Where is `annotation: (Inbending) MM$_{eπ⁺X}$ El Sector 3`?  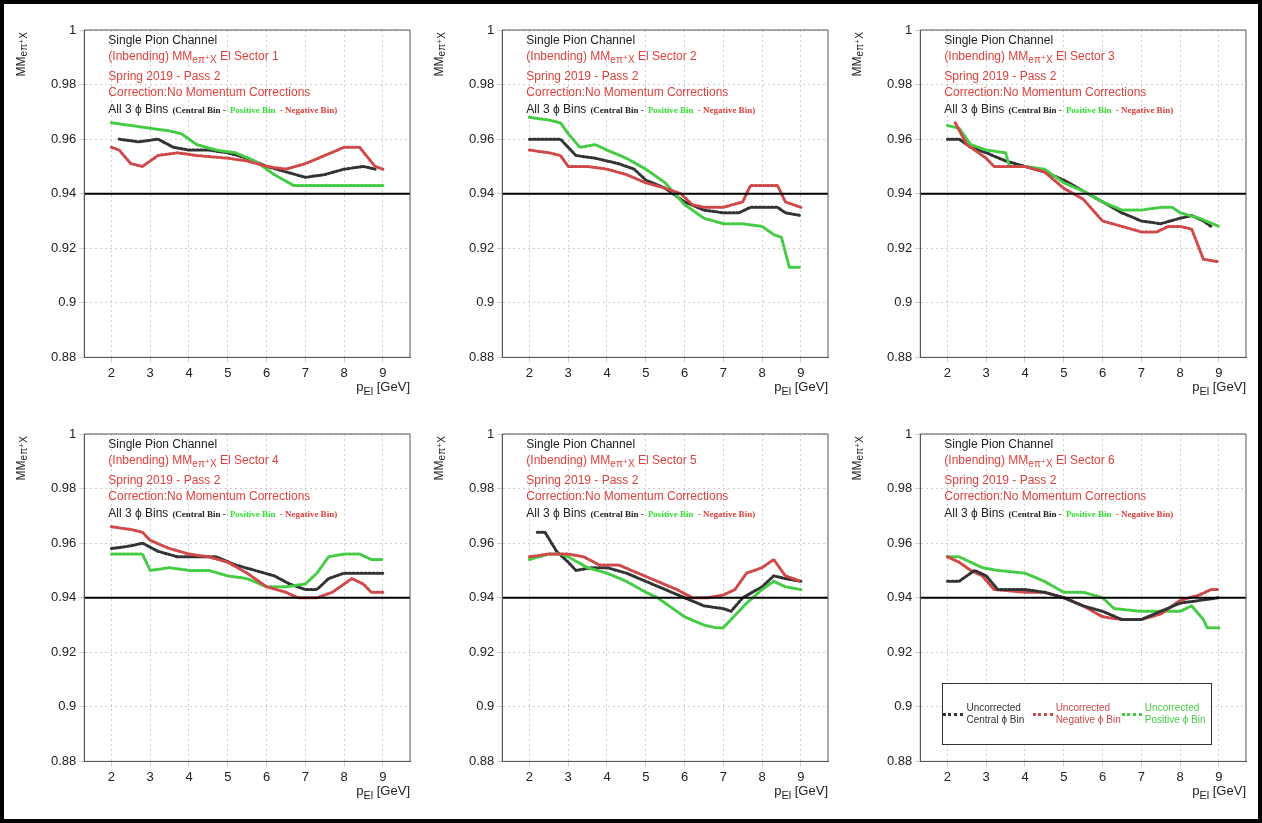
annotation: (Inbending) MM$_{eπ⁺X}$ El Sector 3 is located at coordinates (1030, 58).